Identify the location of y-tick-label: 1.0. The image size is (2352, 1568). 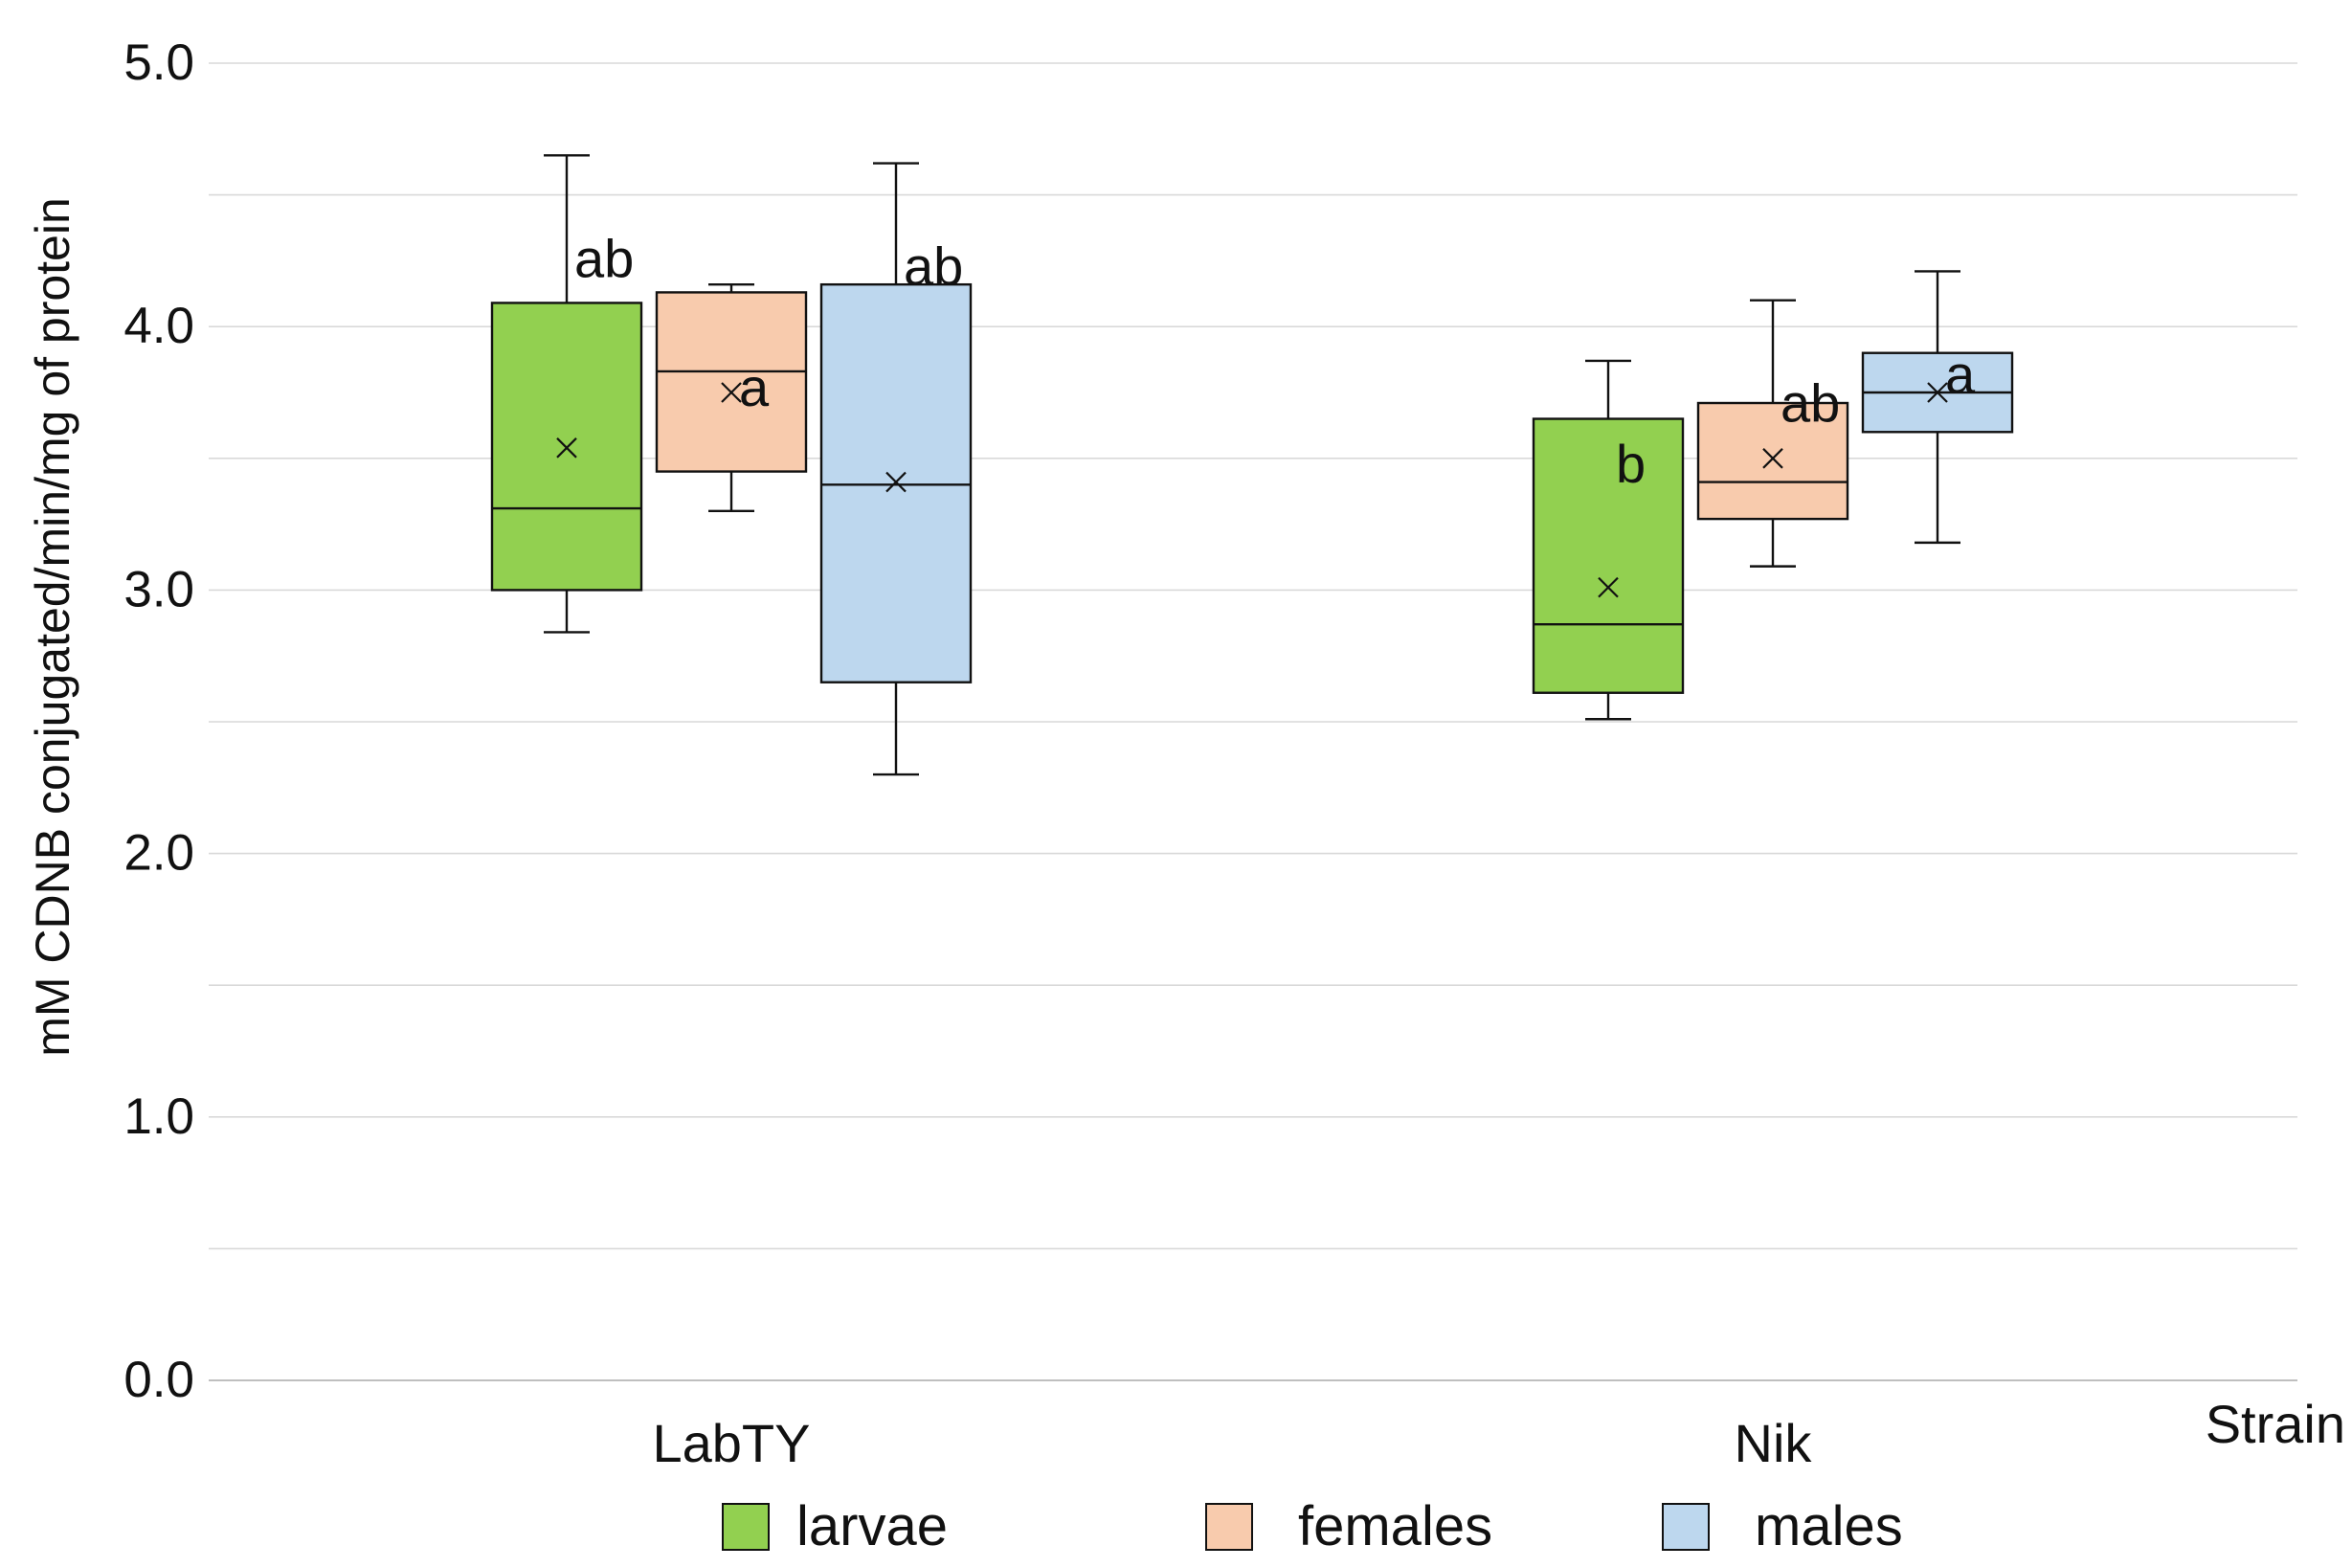
(158, 1116).